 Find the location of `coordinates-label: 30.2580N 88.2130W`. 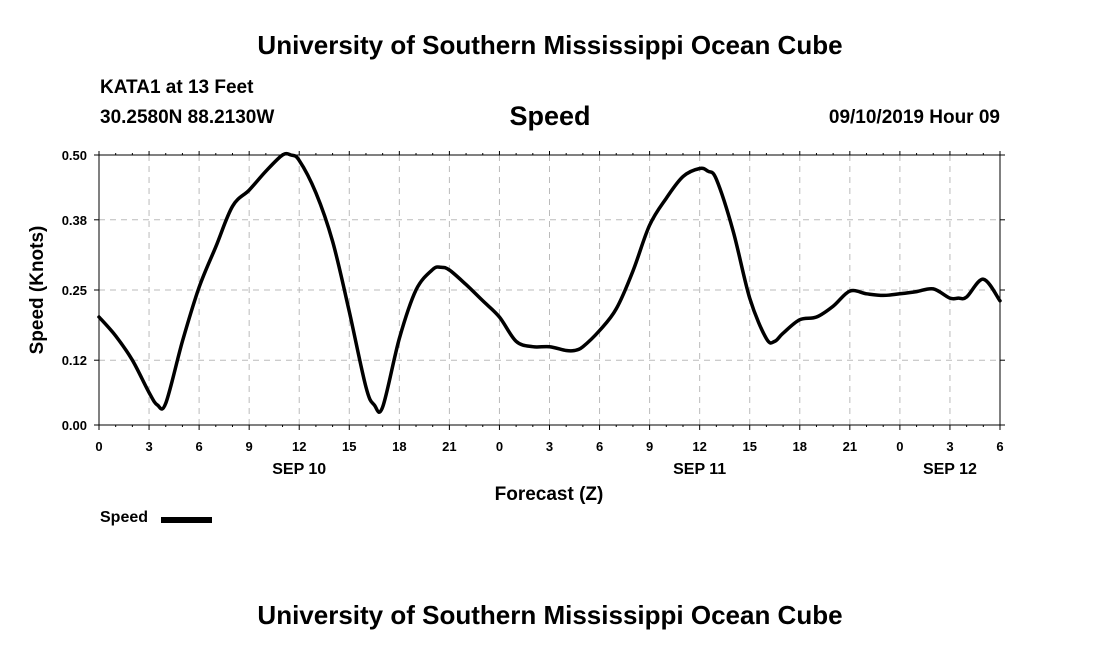

coordinates-label: 30.2580N 88.2130W is located at coordinates (187, 117).